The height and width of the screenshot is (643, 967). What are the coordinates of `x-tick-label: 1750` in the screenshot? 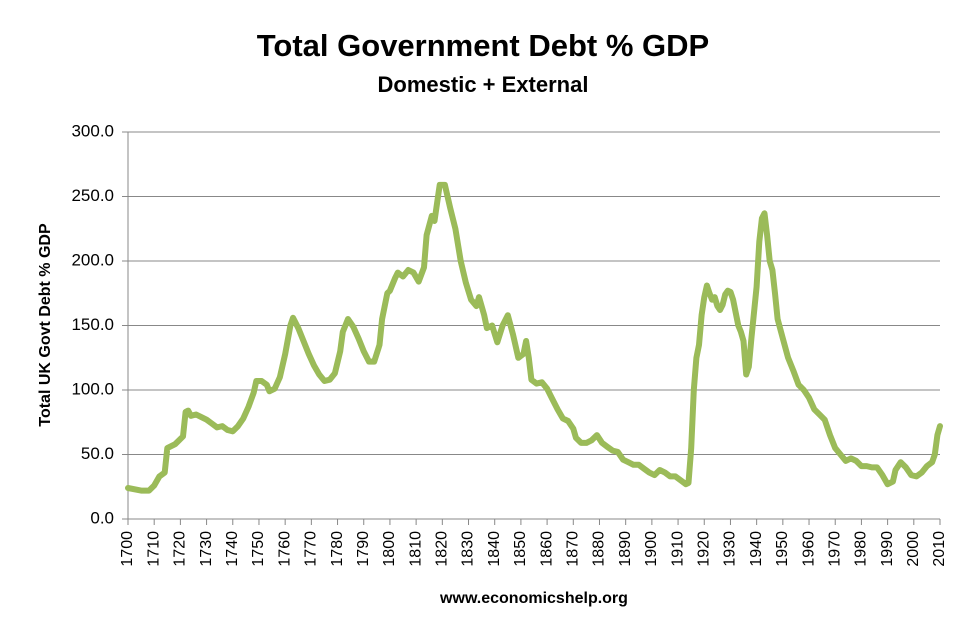 It's located at (258, 549).